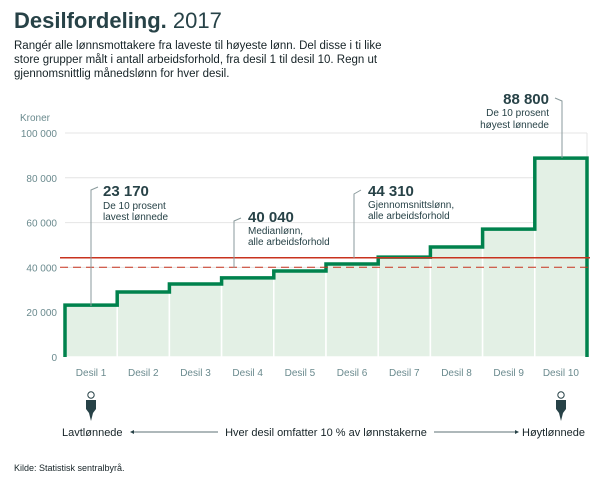 The image size is (610, 488). What do you see at coordinates (41, 224) in the screenshot?
I see `y-tick-label: 60 000` at bounding box center [41, 224].